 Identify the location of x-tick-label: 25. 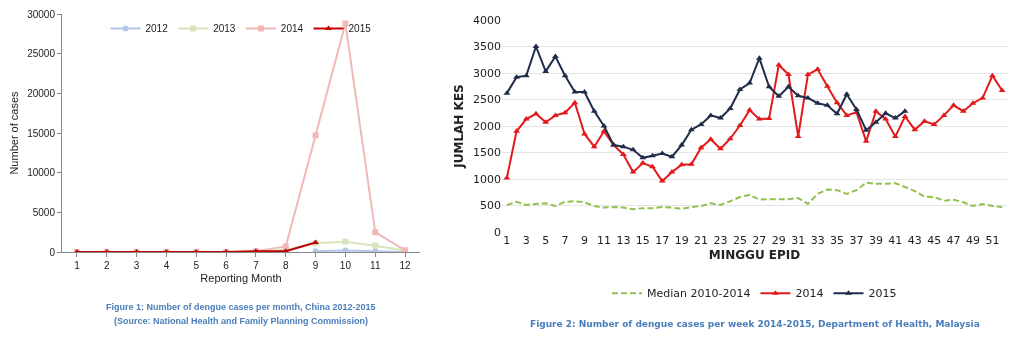
(739, 240).